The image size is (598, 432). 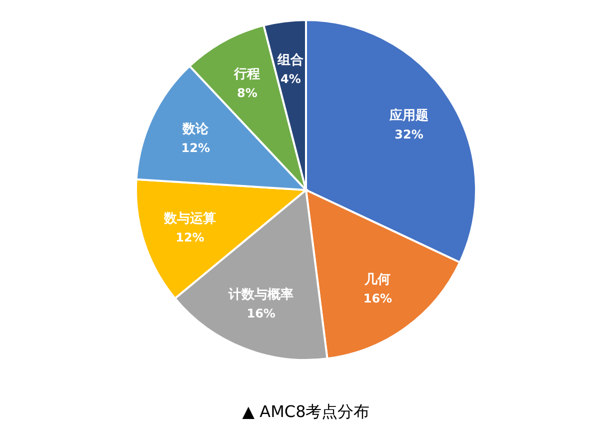 What do you see at coordinates (290, 79) in the screenshot?
I see `data-label: 4%` at bounding box center [290, 79].